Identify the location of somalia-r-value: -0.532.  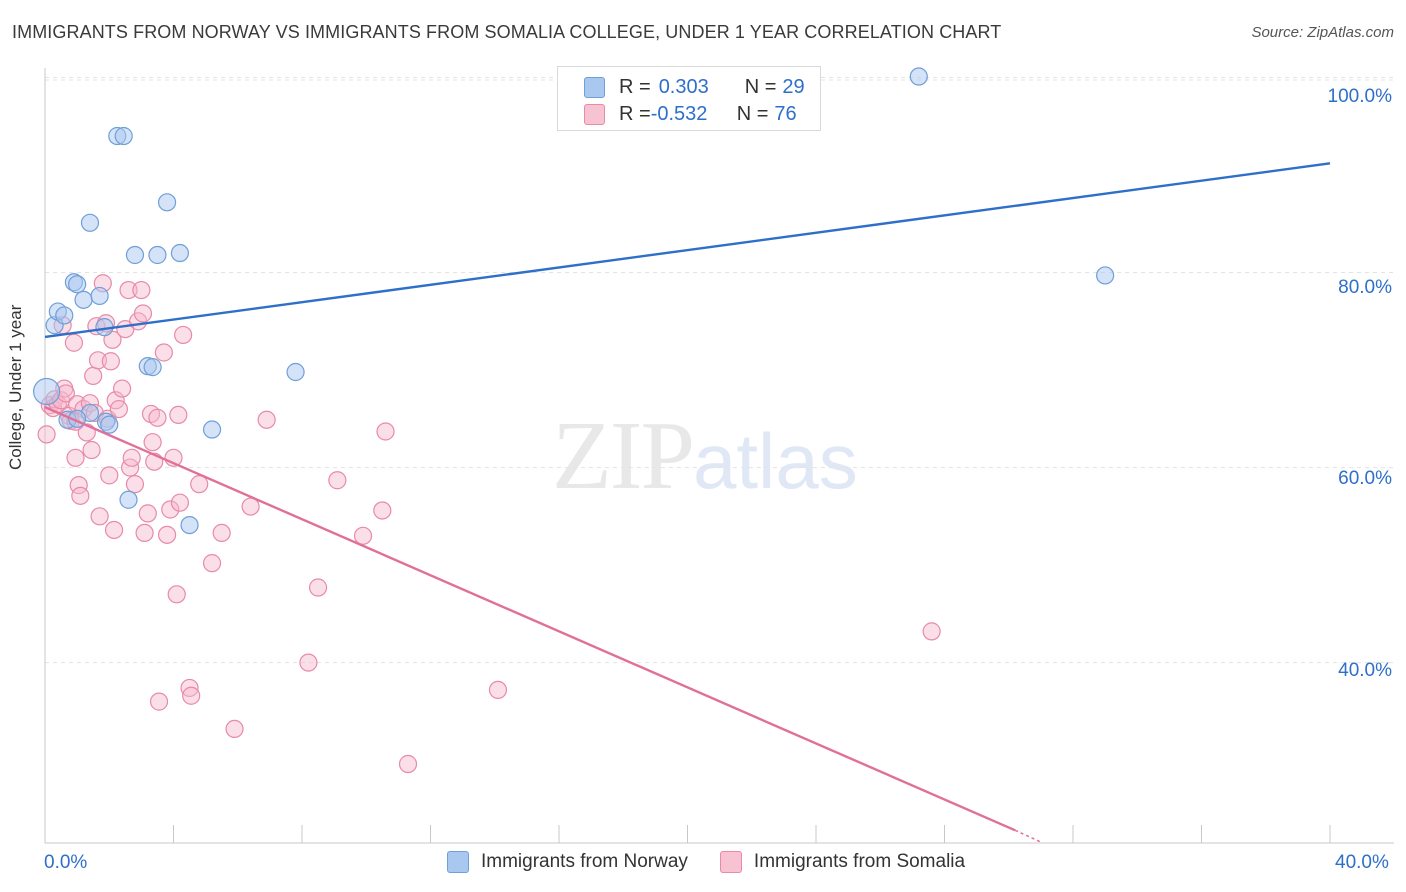
(679, 113).